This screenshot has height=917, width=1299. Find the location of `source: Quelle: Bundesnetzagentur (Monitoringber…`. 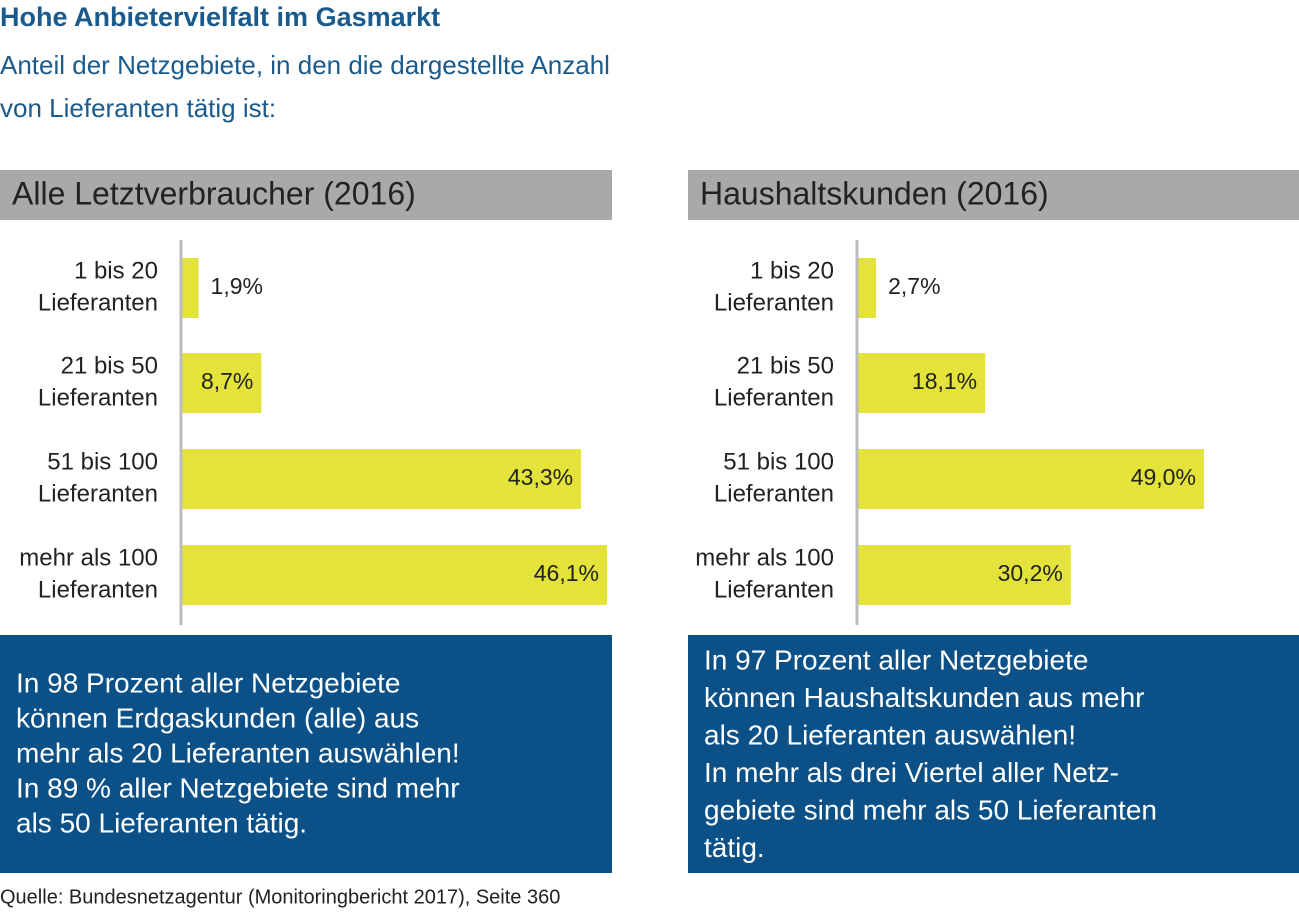

source: Quelle: Bundesnetzagentur (Monitoringber… is located at coordinates (280, 897).